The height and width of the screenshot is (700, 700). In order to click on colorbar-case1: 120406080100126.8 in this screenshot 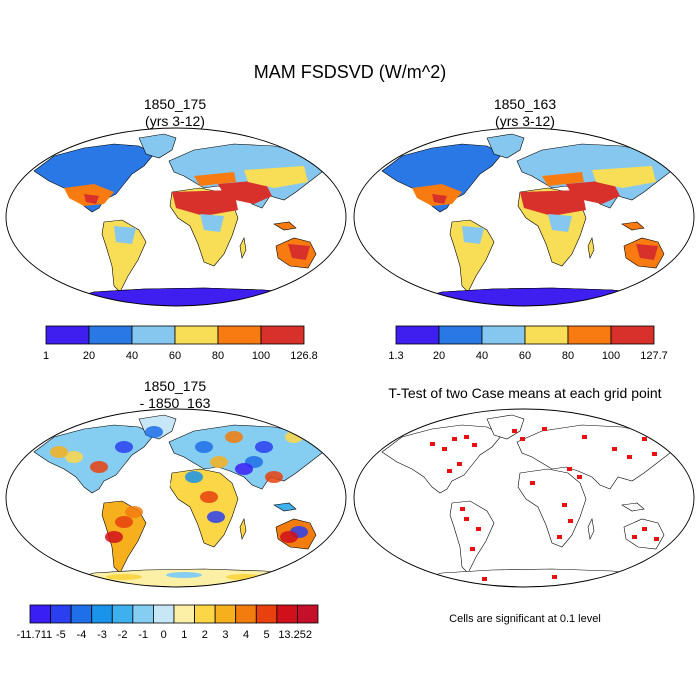, I will do `click(180, 343)`.